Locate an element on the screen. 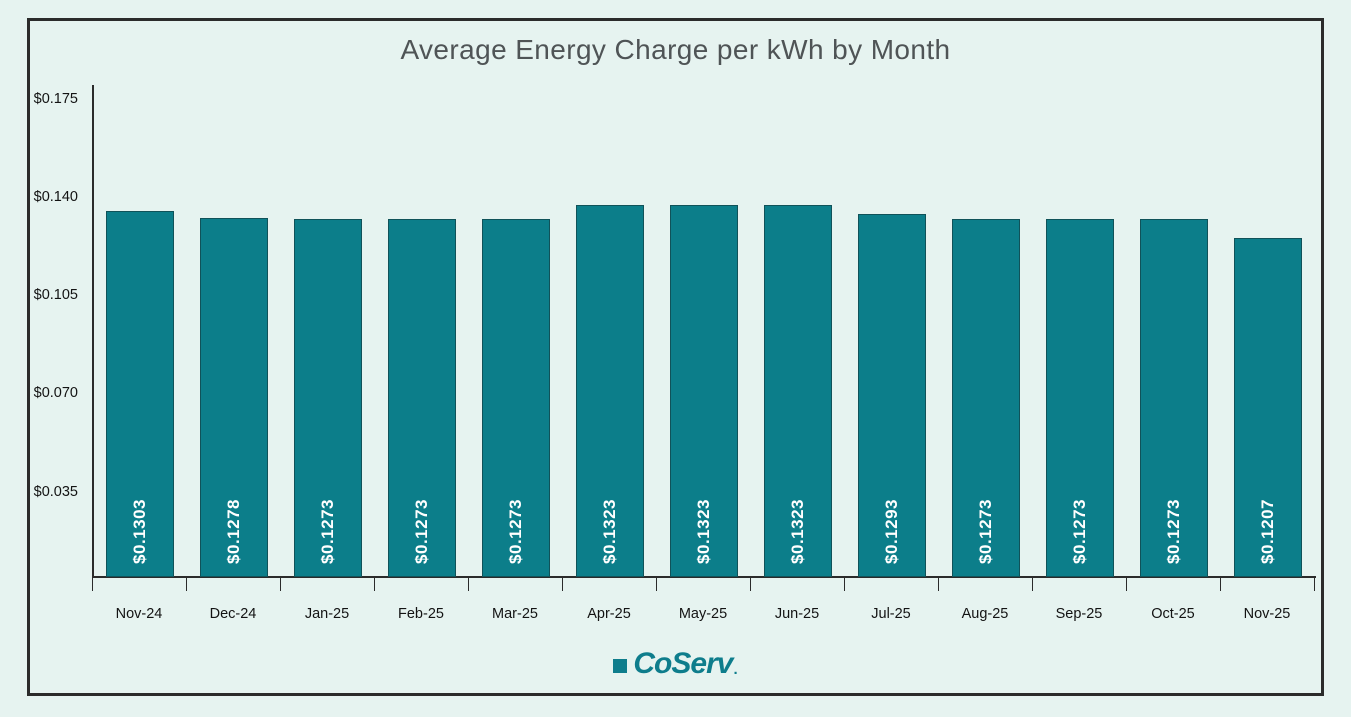 The height and width of the screenshot is (717, 1351). bar-value-label: $0.1303 is located at coordinates (139, 531).